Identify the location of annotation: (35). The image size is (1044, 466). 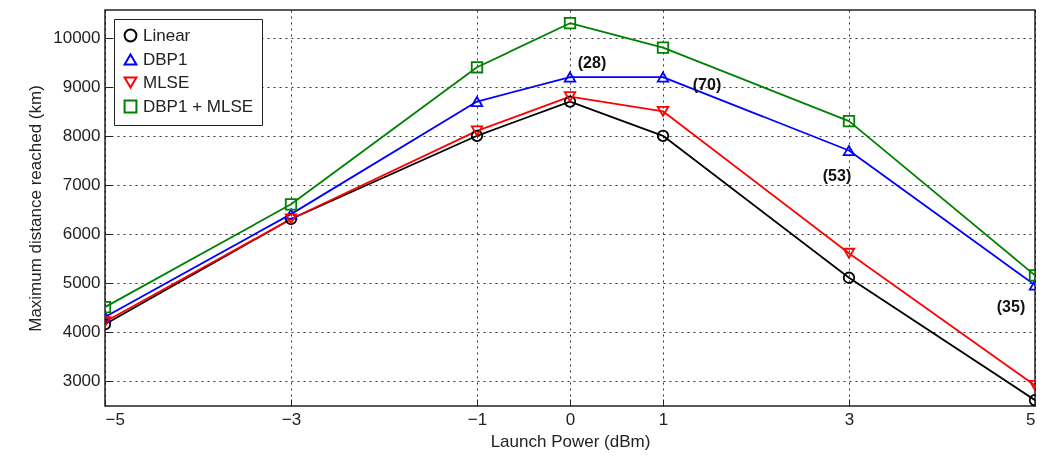
(1011, 307).